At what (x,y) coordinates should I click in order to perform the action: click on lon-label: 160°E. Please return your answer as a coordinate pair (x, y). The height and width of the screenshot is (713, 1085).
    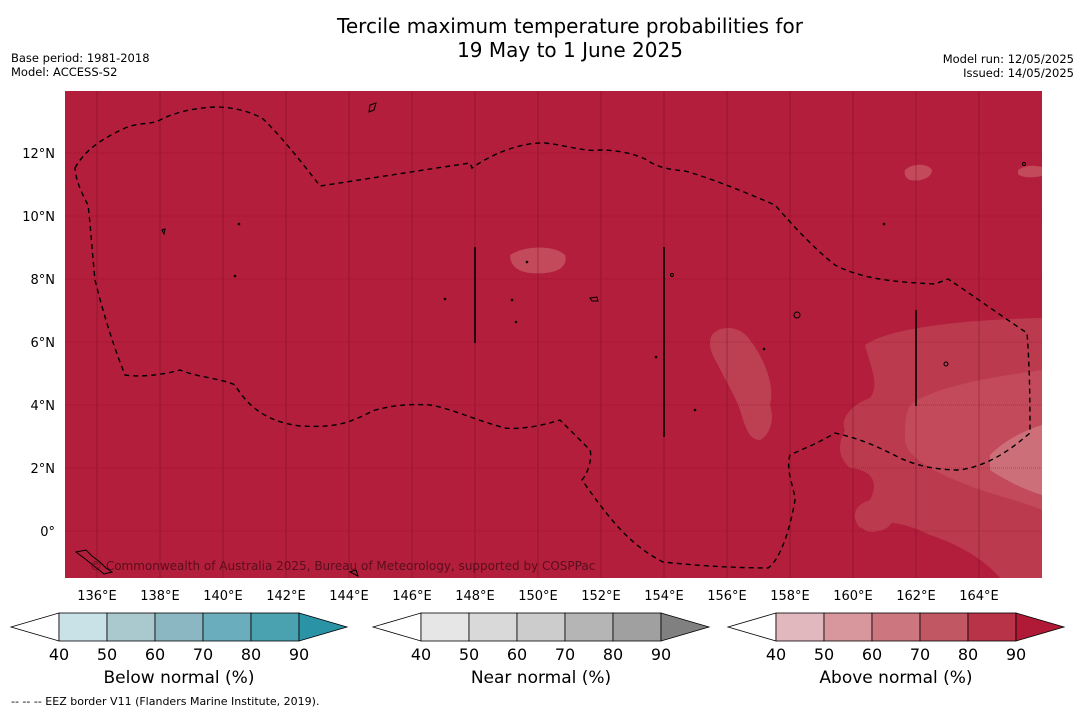
    Looking at the image, I should click on (853, 596).